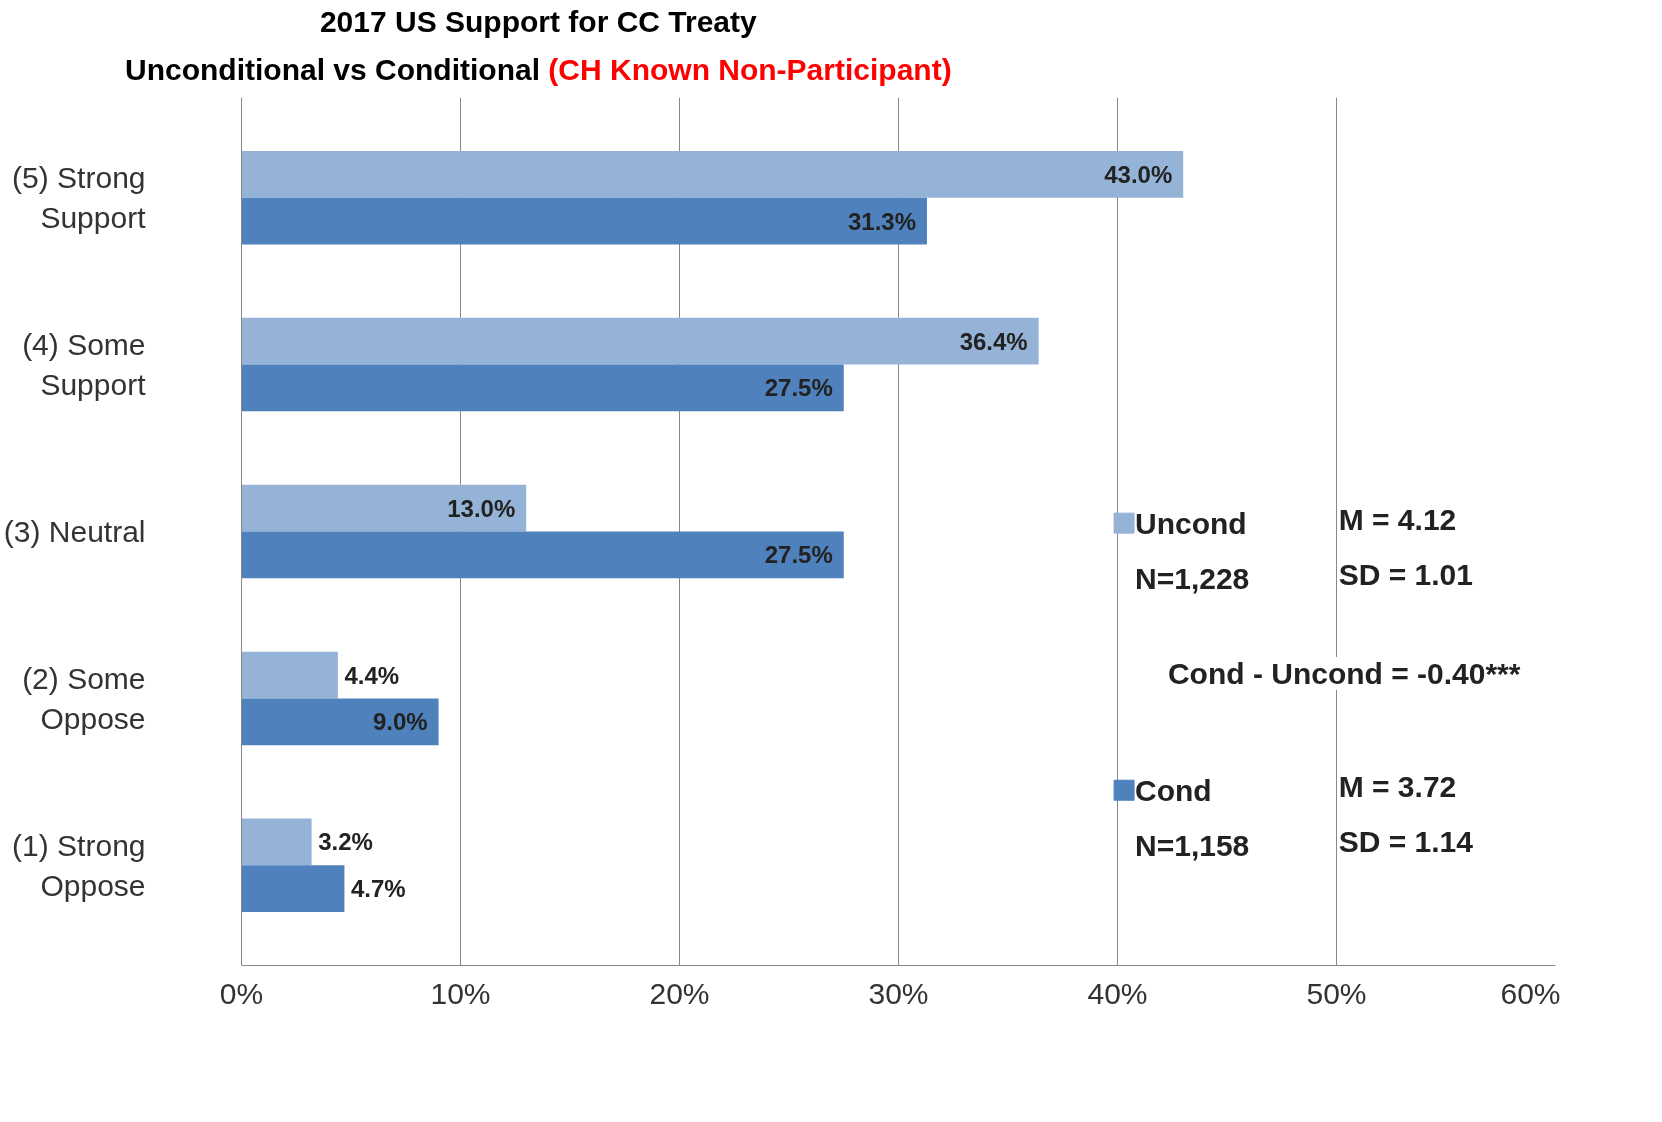 This screenshot has width=1662, height=1122. What do you see at coordinates (84, 698) in the screenshot?
I see `y-tick-label: (2) Some Oppose` at bounding box center [84, 698].